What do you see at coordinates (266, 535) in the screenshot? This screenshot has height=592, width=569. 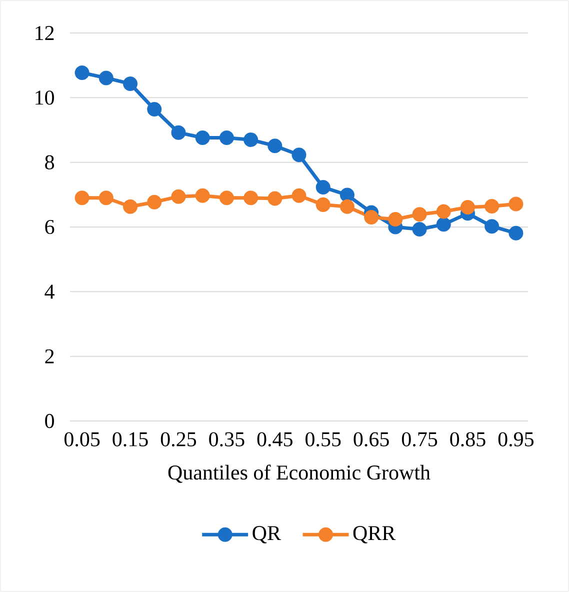 I see `legend-label: QR` at bounding box center [266, 535].